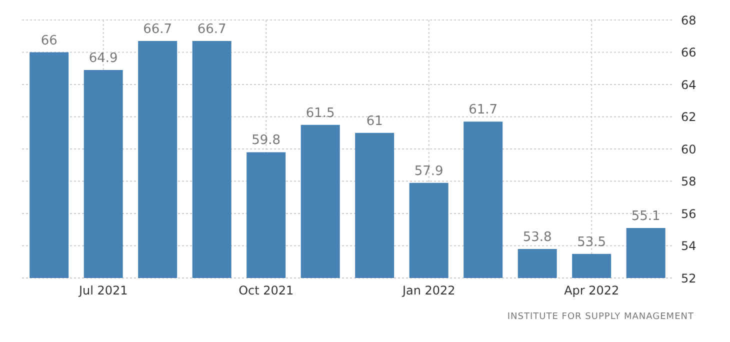  What do you see at coordinates (320, 113) in the screenshot?
I see `data-label: 61.5` at bounding box center [320, 113].